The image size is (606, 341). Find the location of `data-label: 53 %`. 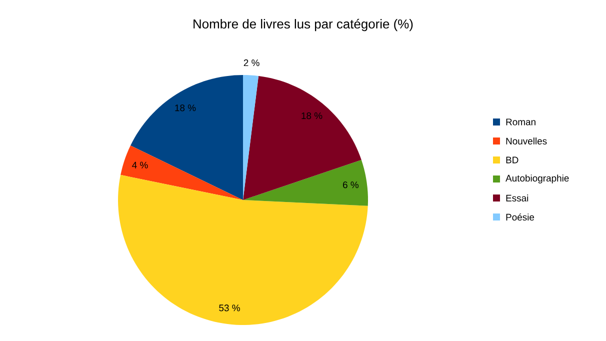

data-label: 53 % is located at coordinates (229, 308).